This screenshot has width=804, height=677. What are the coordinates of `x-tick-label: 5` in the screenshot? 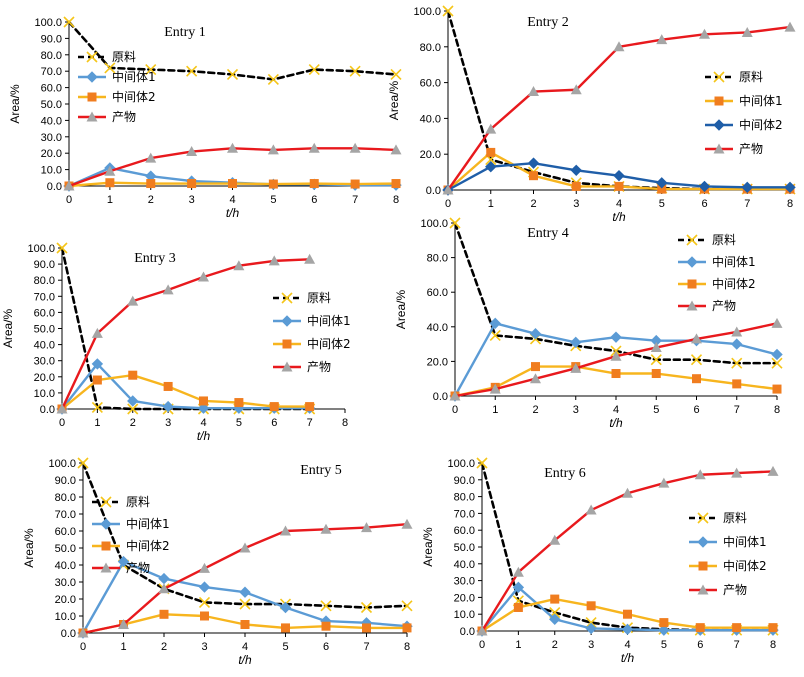 It's located at (656, 410).